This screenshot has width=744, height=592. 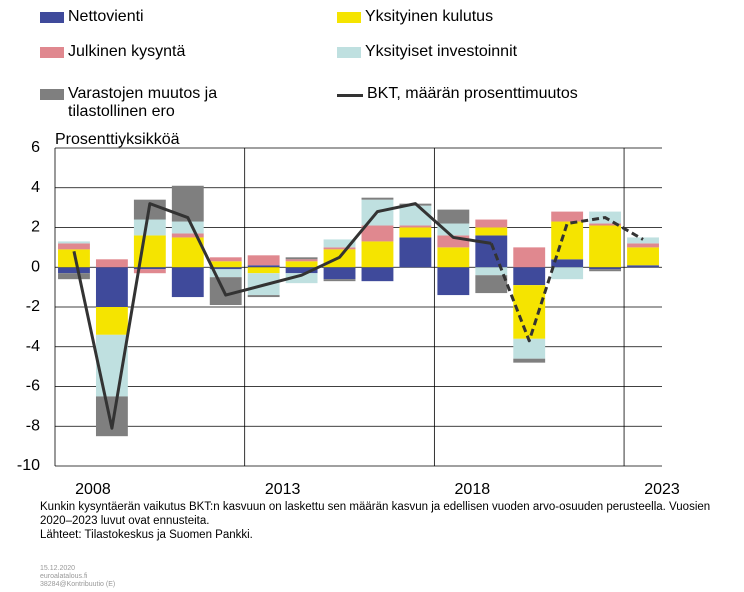 What do you see at coordinates (190, 52) in the screenshot?
I see `legend-item: Julkinen kysyntä` at bounding box center [190, 52].